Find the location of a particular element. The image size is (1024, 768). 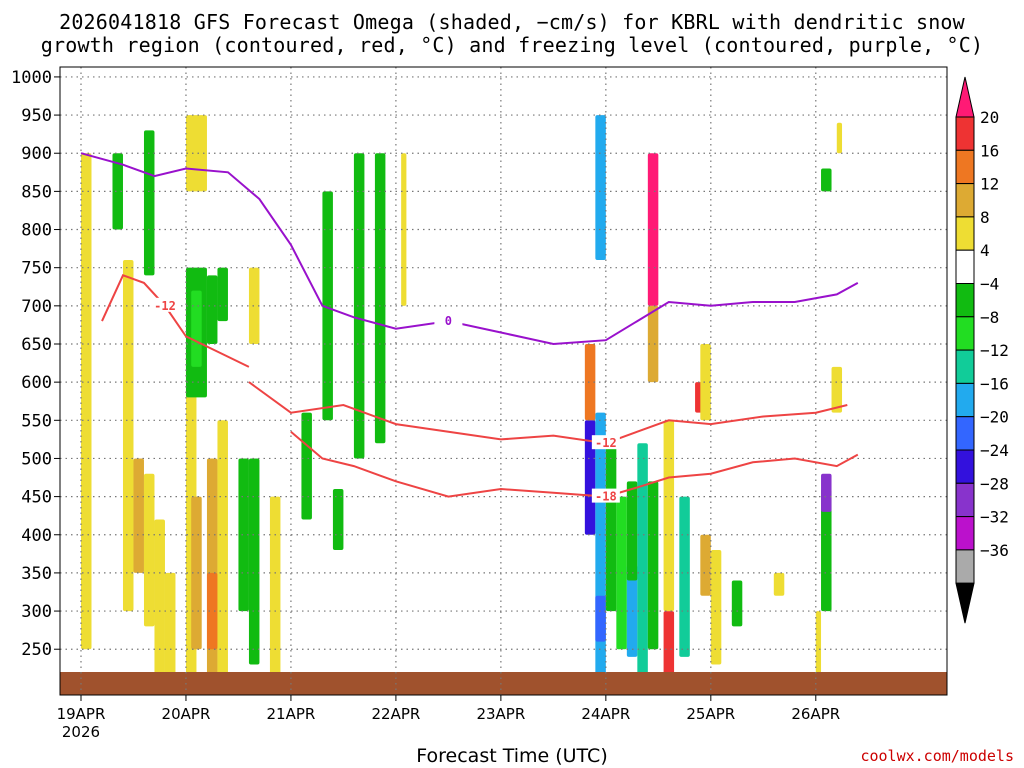

time-tick-label: 19APR is located at coordinates (81, 714).